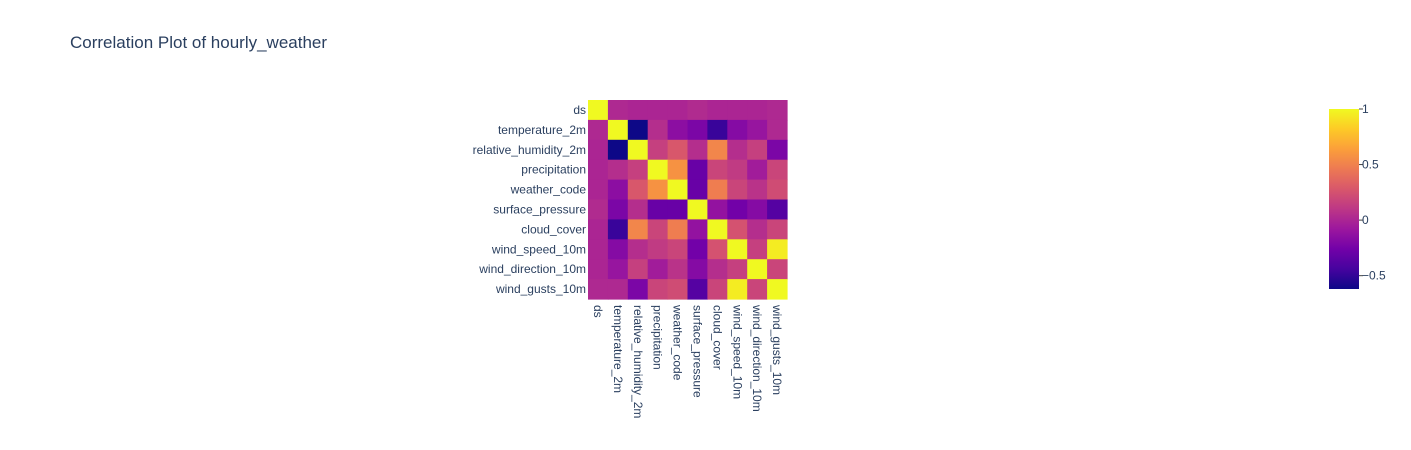 The width and height of the screenshot is (1411, 450). Describe the element at coordinates (1370, 165) in the screenshot. I see `colorbar-tick-label: 0.5` at that location.